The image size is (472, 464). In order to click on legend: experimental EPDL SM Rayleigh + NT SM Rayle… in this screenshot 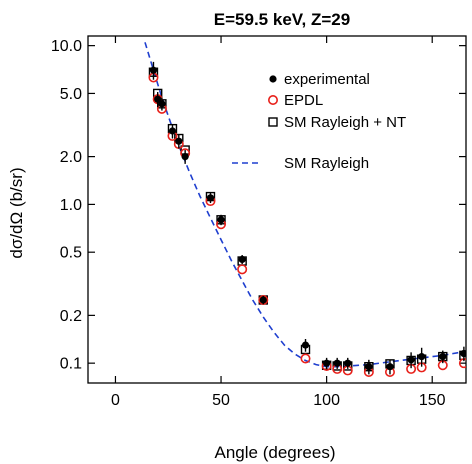, I will do `click(319, 121)`.